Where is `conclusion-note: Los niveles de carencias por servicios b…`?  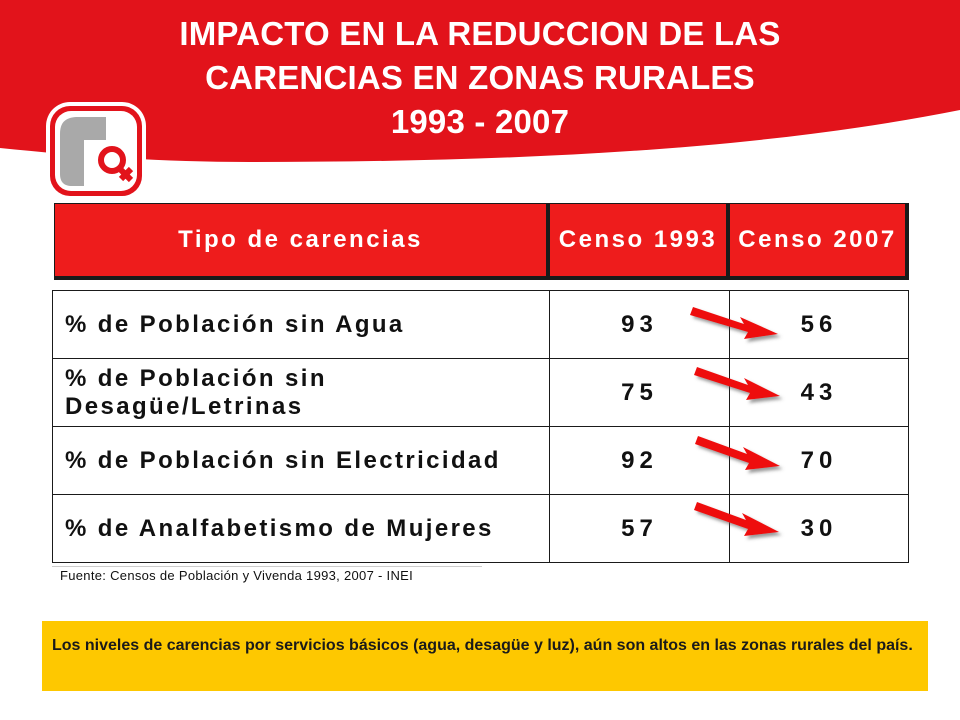
conclusion-note: Los niveles de carencias por servicios b… is located at coordinates (485, 656).